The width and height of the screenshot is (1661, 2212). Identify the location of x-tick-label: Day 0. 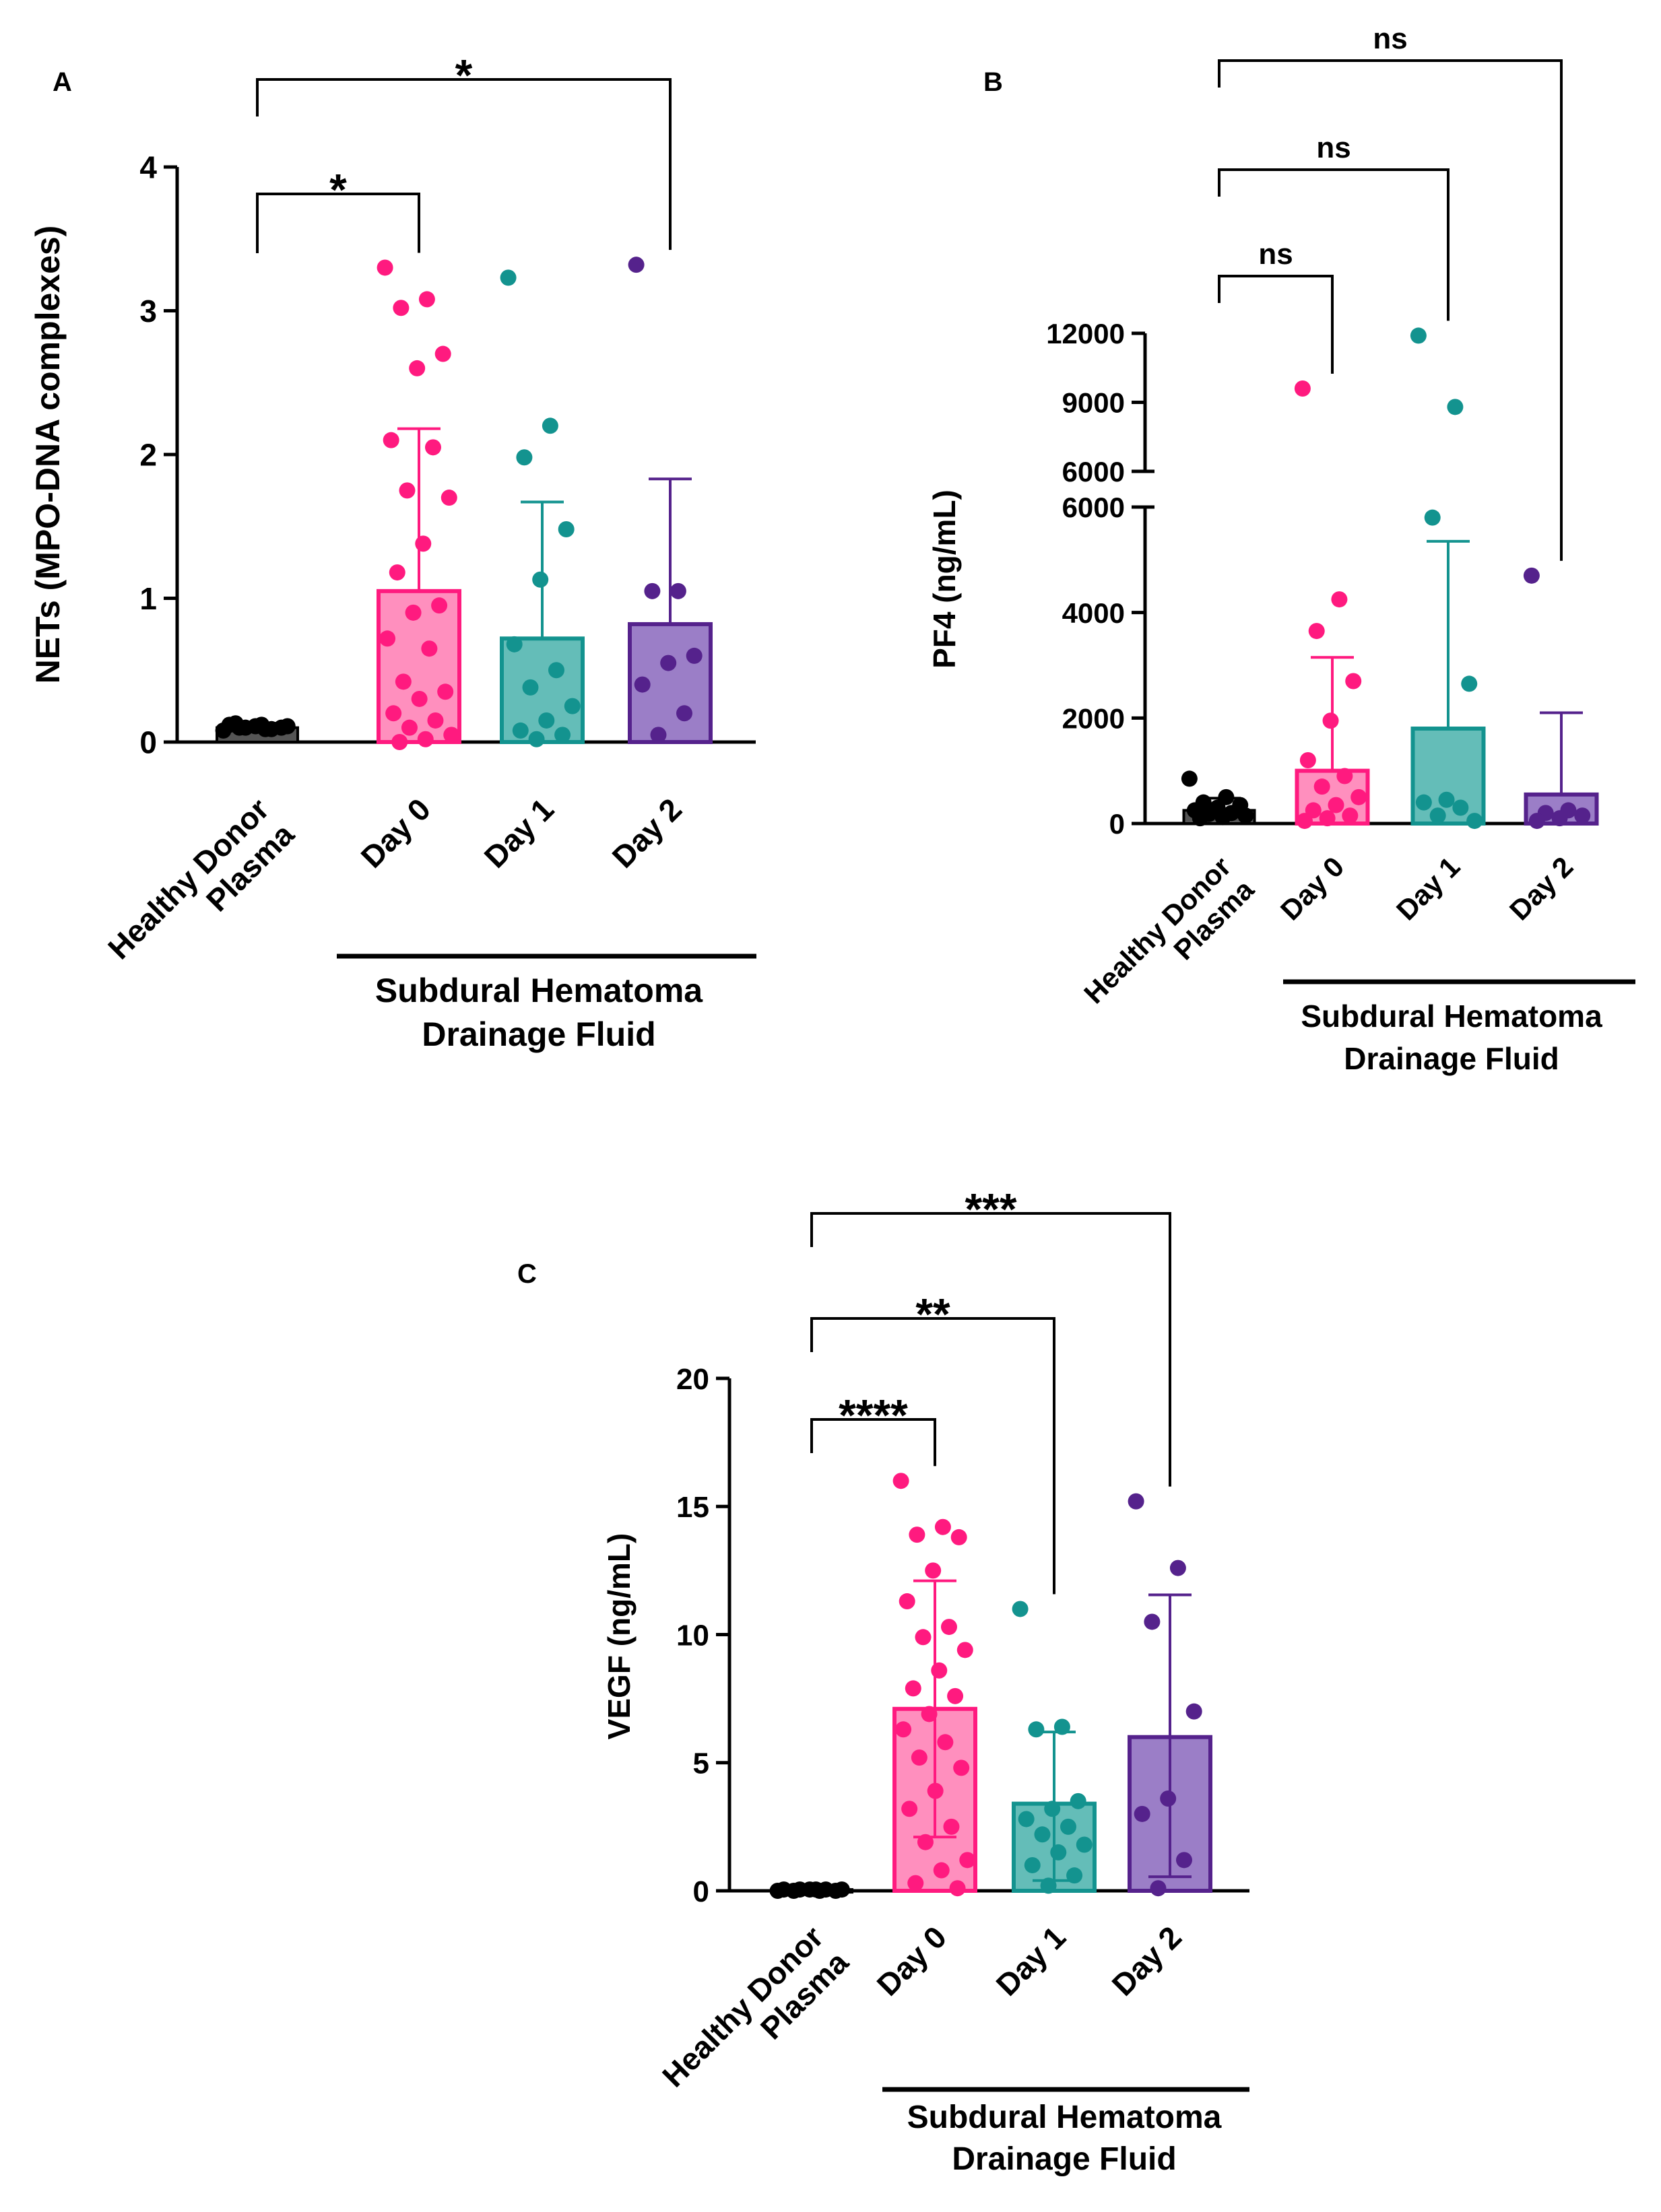
(1312, 888).